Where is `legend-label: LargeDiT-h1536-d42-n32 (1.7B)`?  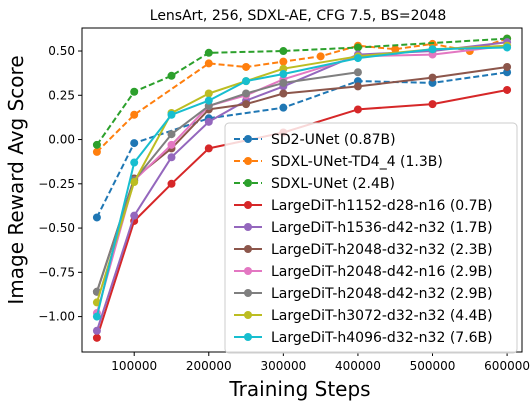
legend-label: LargeDiT-h1536-d42-n32 (1.7B) is located at coordinates (382, 228).